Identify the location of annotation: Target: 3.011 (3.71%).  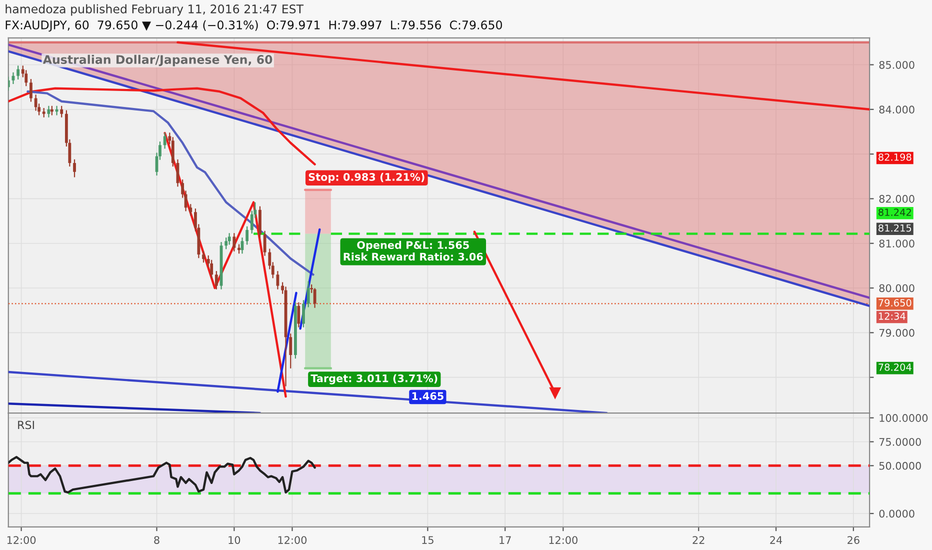
(374, 379).